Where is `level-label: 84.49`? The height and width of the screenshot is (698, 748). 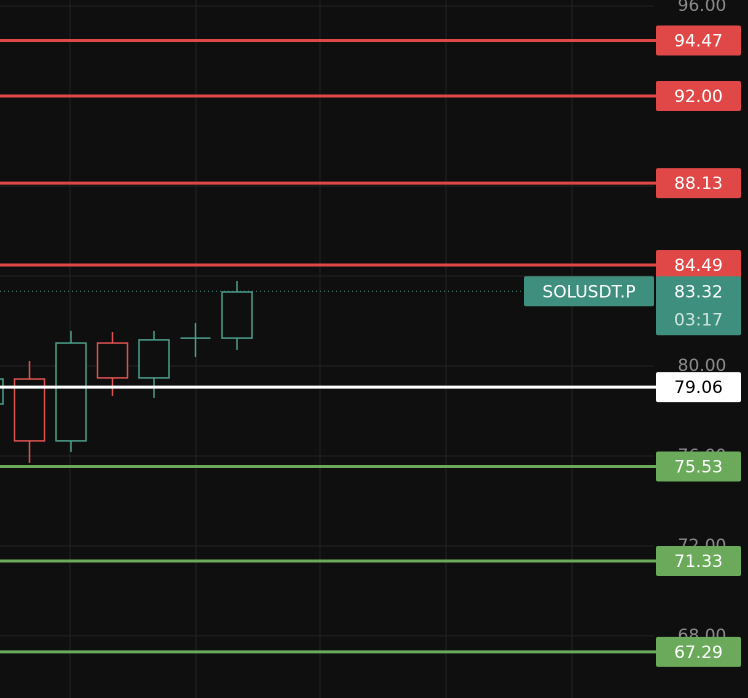 level-label: 84.49 is located at coordinates (698, 266).